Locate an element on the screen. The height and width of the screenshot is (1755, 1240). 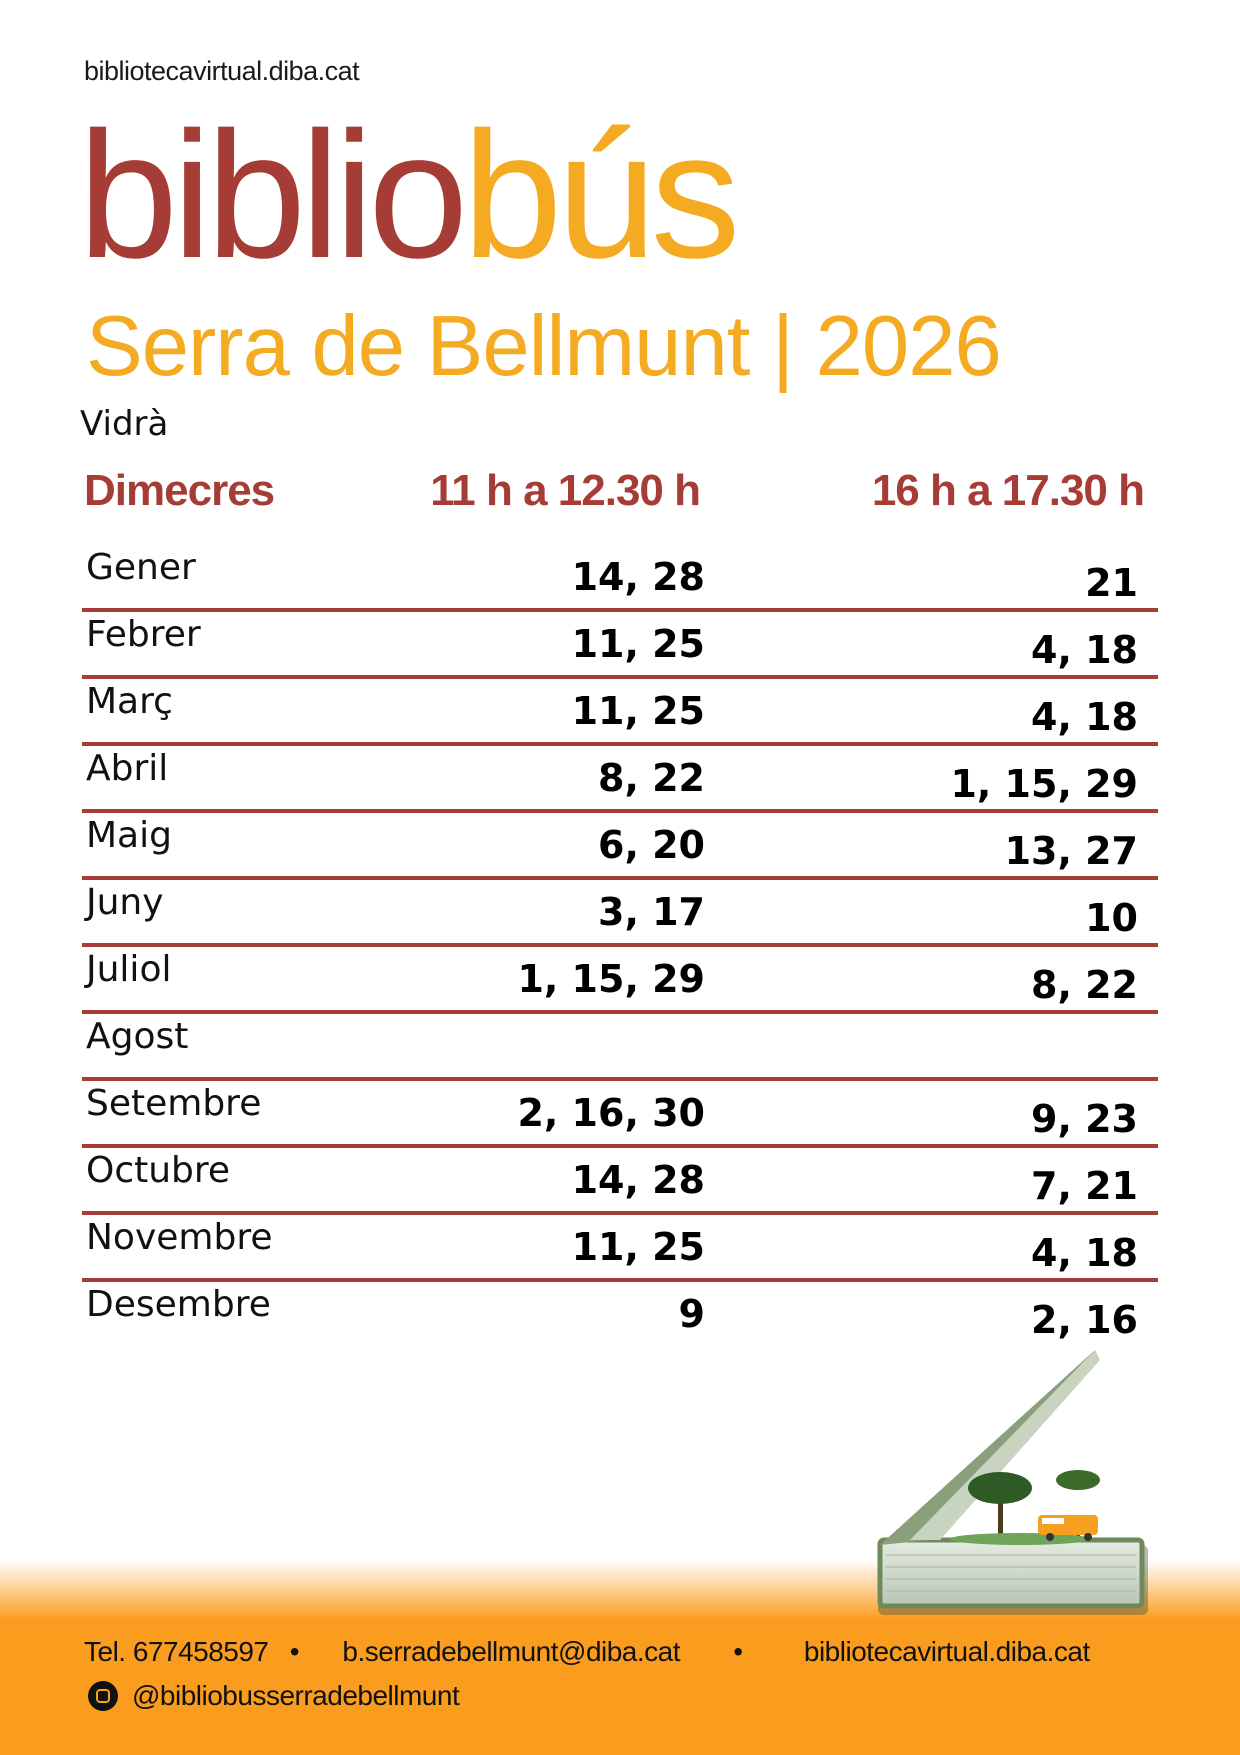
slot2-header: 16 h a 17.30 h is located at coordinates (1008, 490).